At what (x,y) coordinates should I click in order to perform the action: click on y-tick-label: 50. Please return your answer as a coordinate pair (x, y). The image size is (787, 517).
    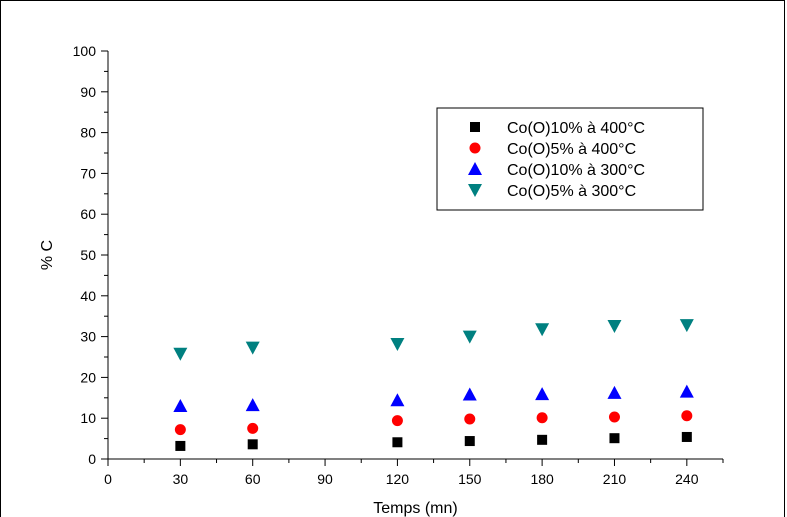
    Looking at the image, I should click on (88, 255).